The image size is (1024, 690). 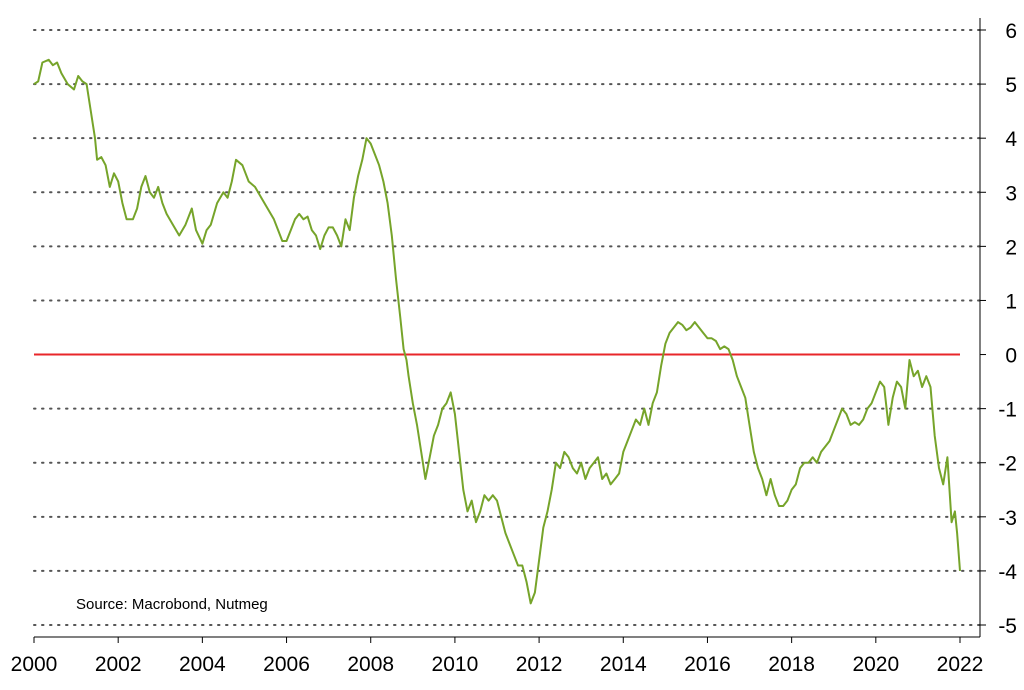 I want to click on y-tick-label: -5, so click(x=1007, y=626).